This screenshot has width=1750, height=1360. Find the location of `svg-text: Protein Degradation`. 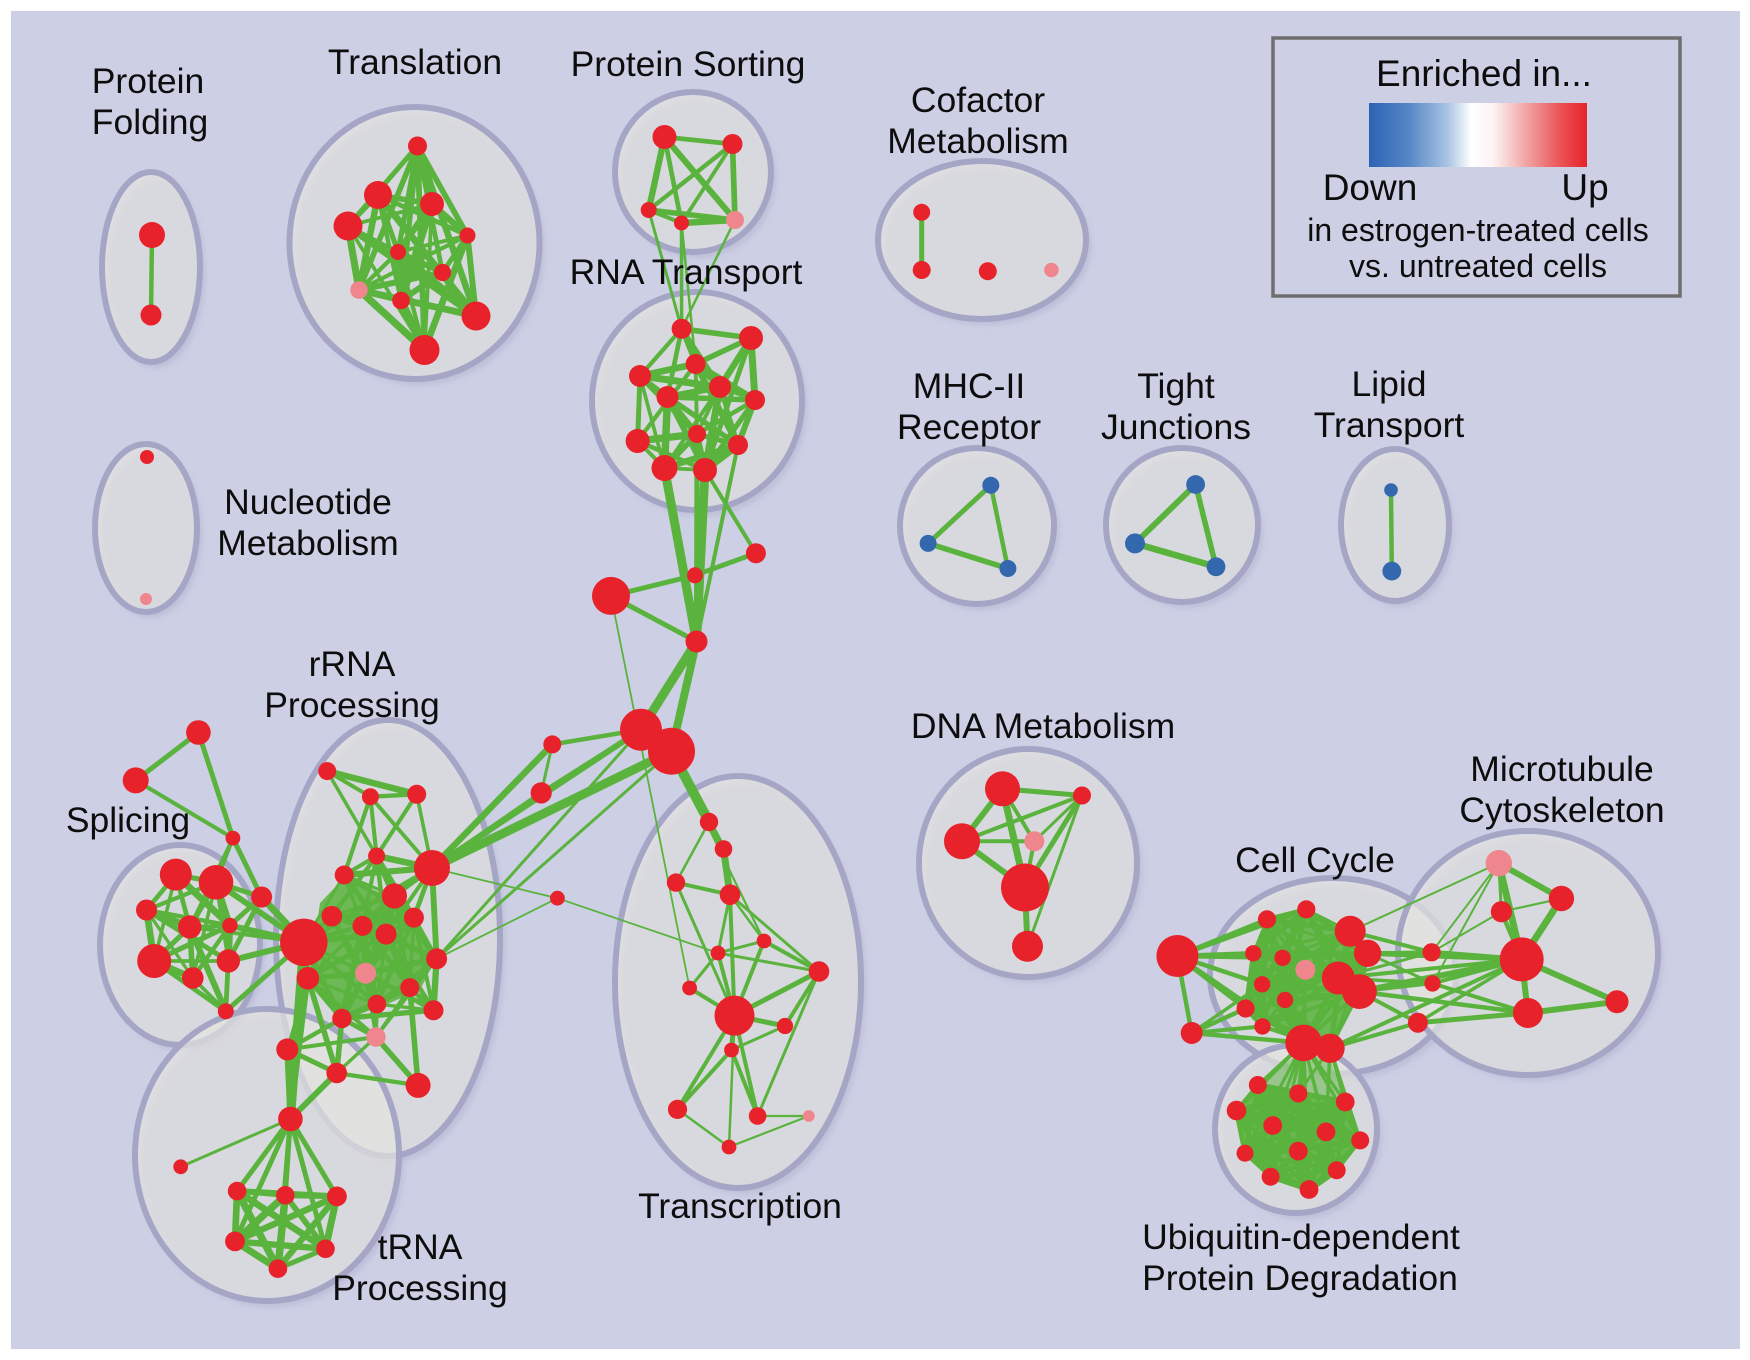

svg-text: Protein Degradation is located at coordinates (1300, 1278).